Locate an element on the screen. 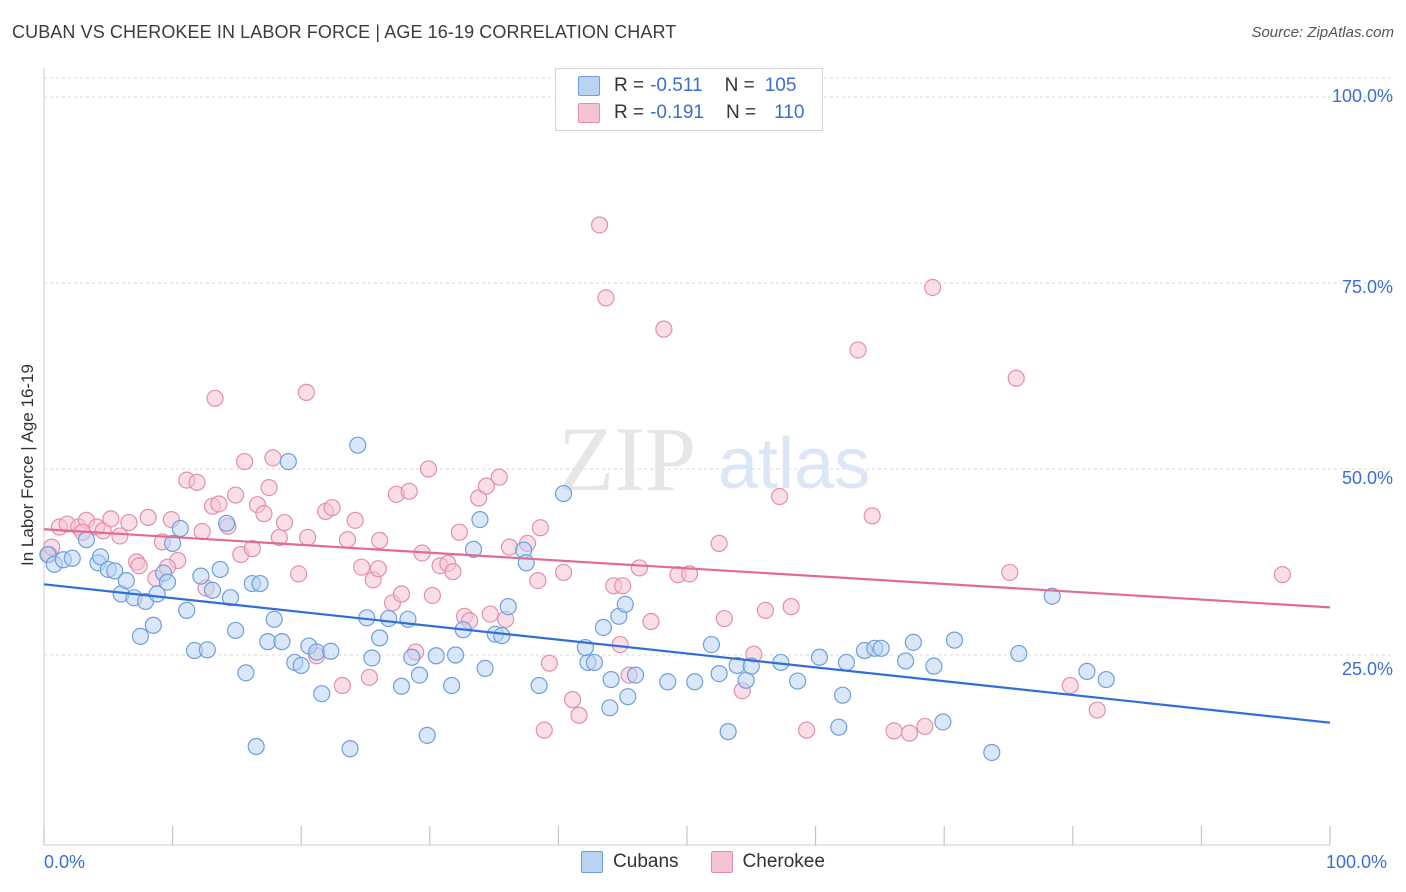  cubans-legend-swatch is located at coordinates (592, 862).